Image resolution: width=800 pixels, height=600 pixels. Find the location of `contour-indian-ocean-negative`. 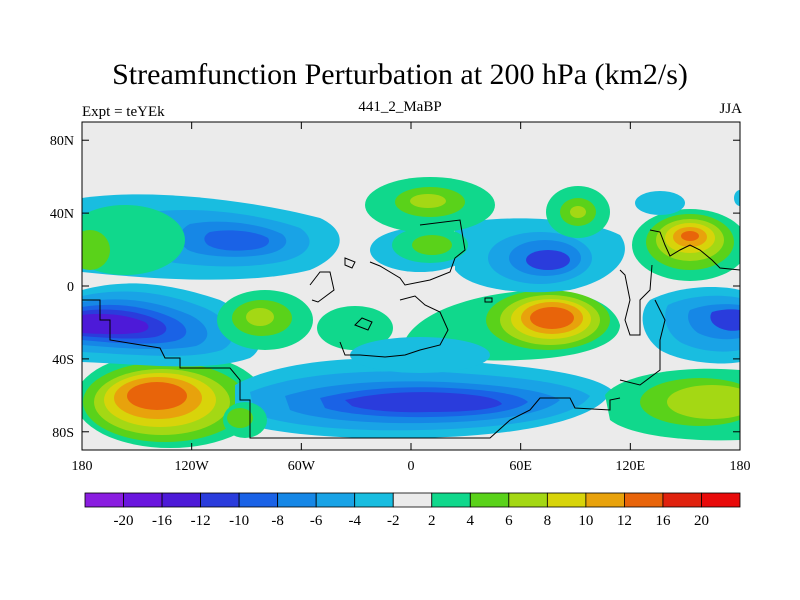

contour-indian-ocean-negative is located at coordinates (420, 355).